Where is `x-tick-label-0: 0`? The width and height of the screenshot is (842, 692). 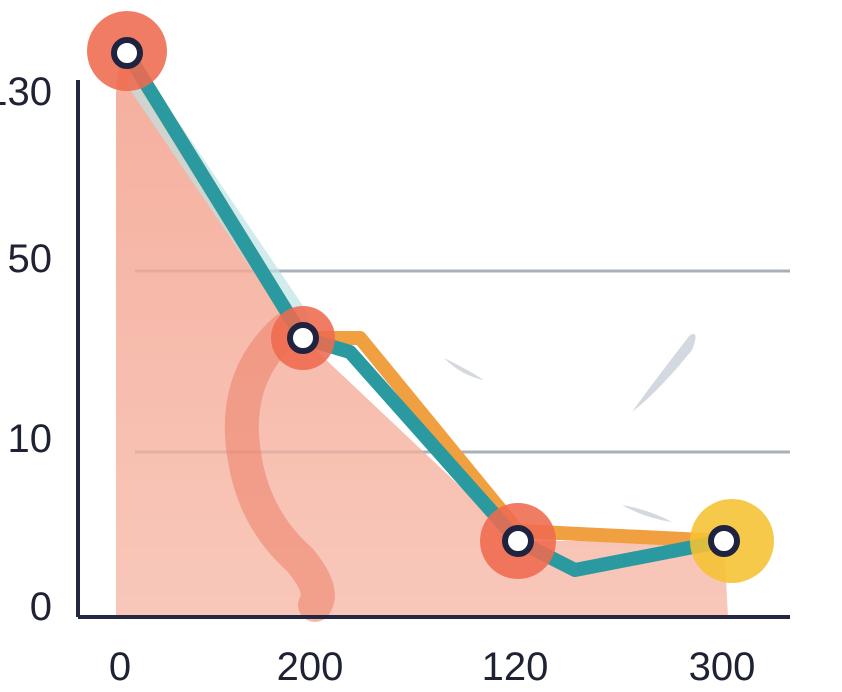 x-tick-label-0: 0 is located at coordinates (120, 667).